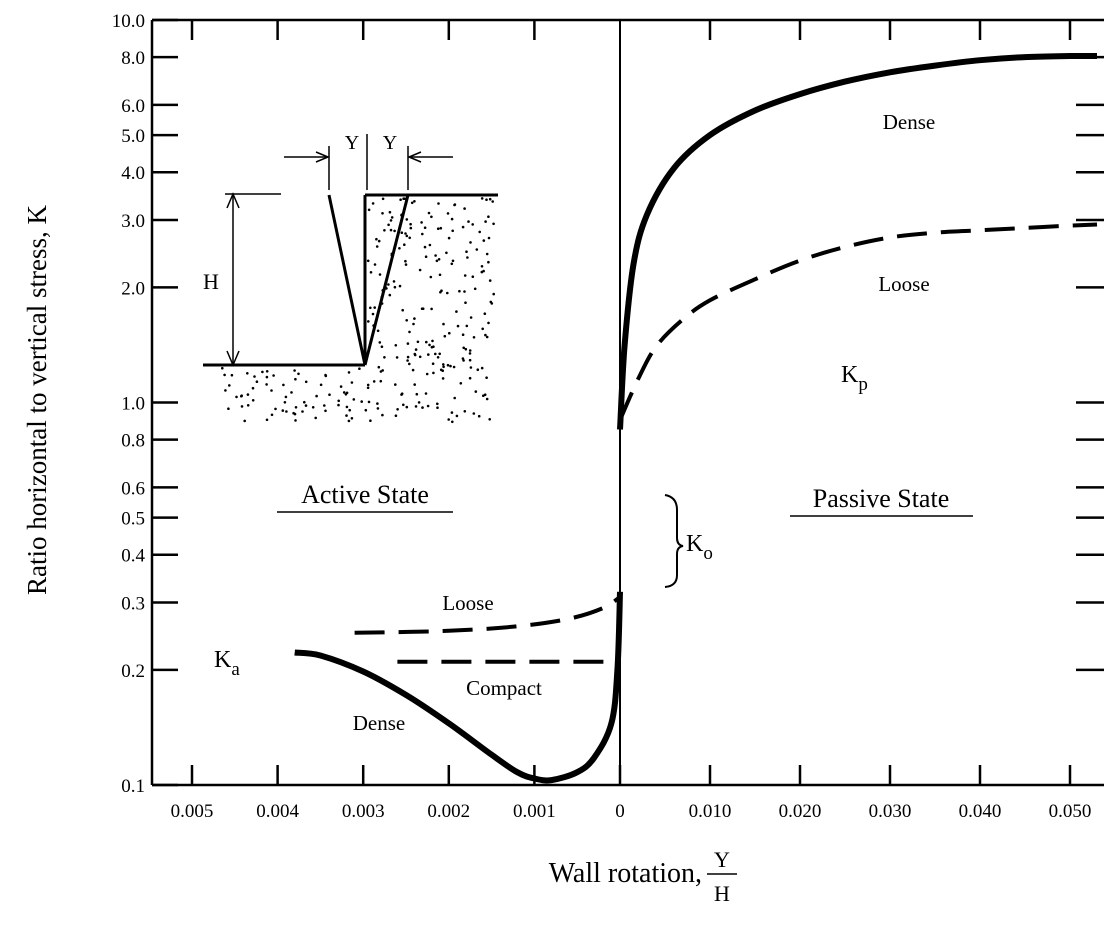 The height and width of the screenshot is (943, 1104). I want to click on x-tick-label-active-2: 0.003, so click(363, 811).